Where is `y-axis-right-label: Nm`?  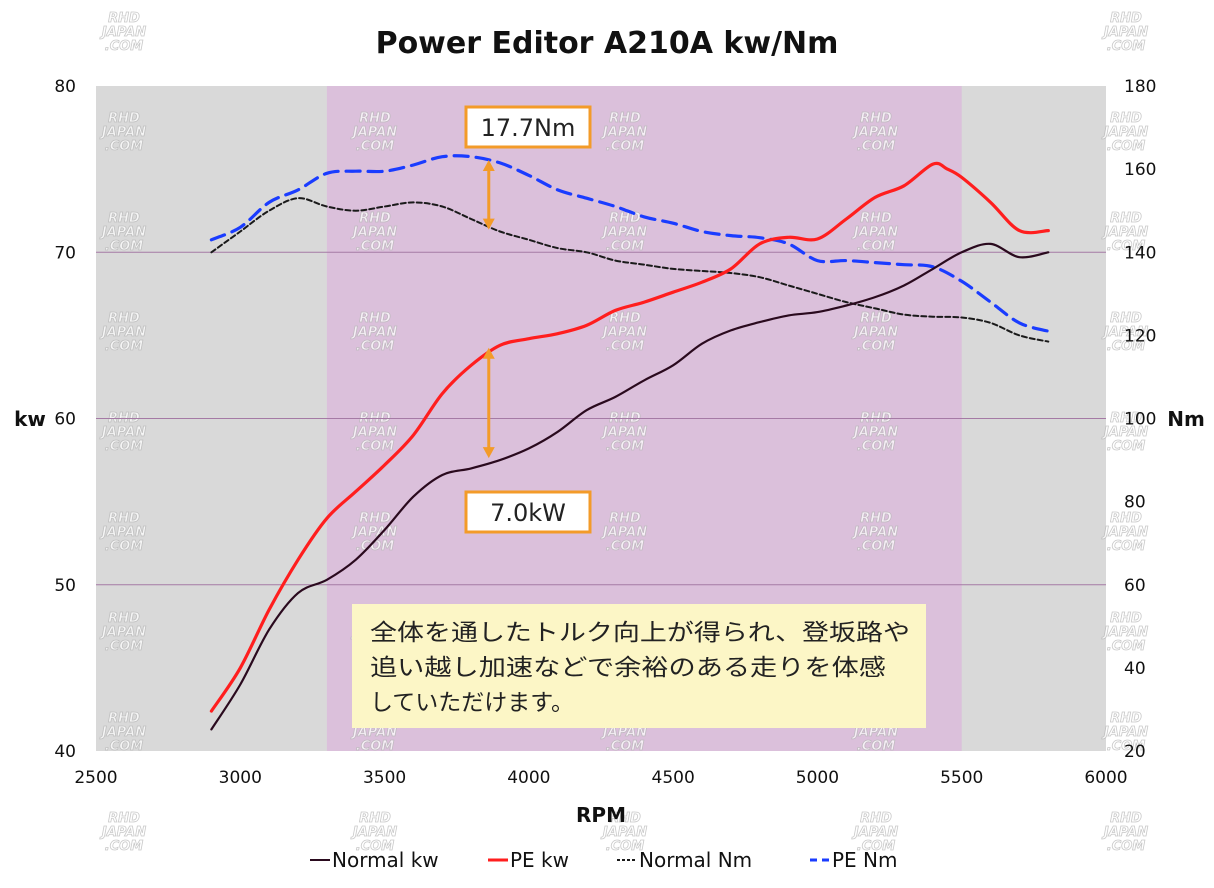
y-axis-right-label: Nm is located at coordinates (1186, 419).